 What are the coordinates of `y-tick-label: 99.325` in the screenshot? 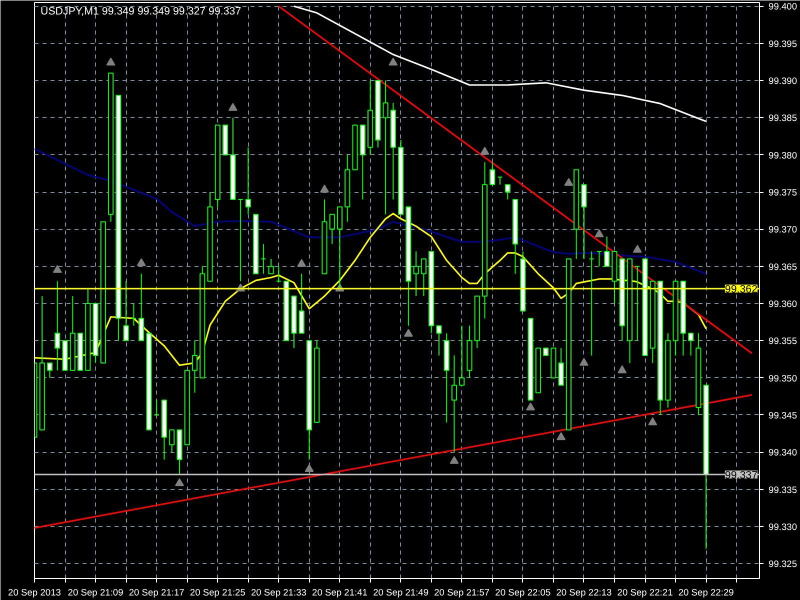 It's located at (783, 564).